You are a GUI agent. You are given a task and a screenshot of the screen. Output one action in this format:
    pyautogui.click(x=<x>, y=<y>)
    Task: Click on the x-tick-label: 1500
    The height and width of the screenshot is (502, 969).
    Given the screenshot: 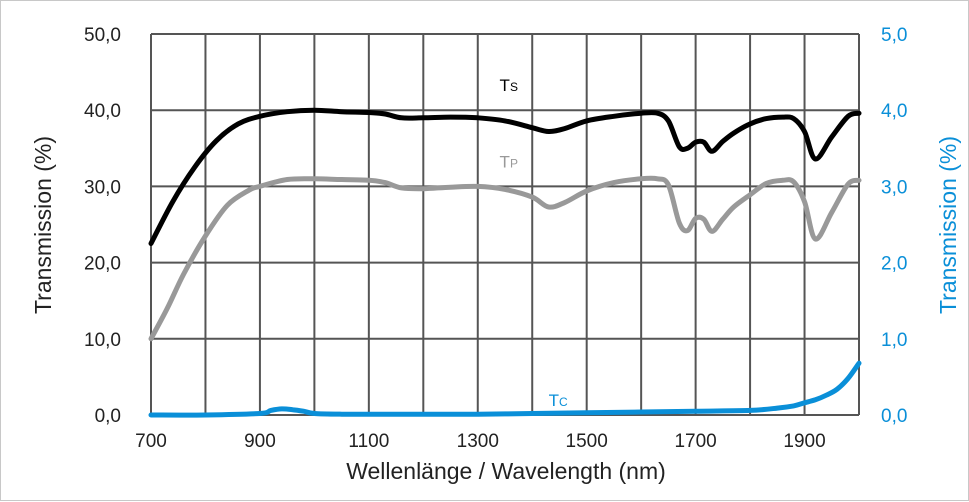 What is the action you would take?
    pyautogui.click(x=587, y=441)
    